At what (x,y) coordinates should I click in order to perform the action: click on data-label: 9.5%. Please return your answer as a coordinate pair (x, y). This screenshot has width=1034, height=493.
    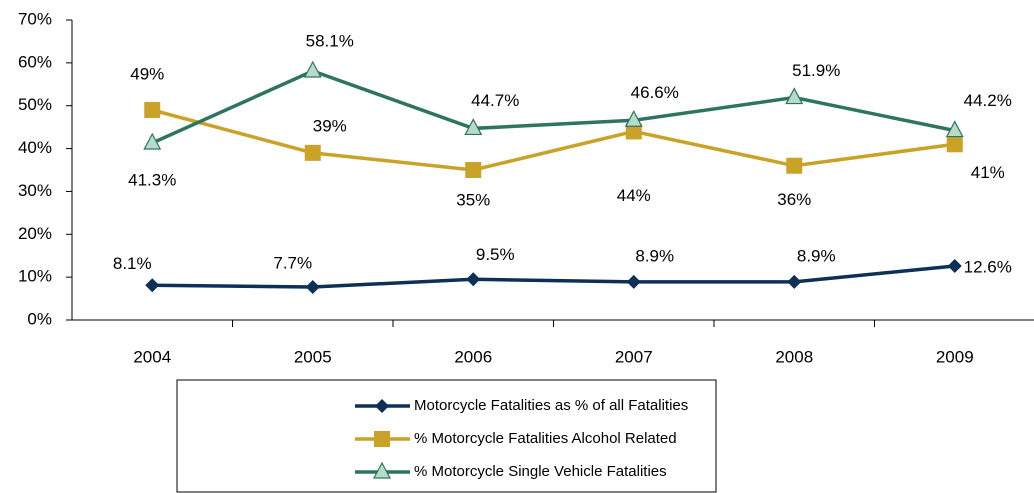
    Looking at the image, I should click on (495, 254).